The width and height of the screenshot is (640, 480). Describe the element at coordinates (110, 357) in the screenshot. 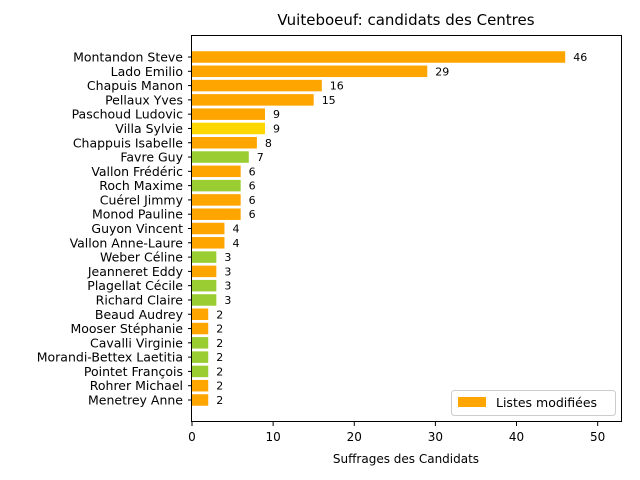

I see `category-label: Morandi-Bettex Laetitia` at that location.